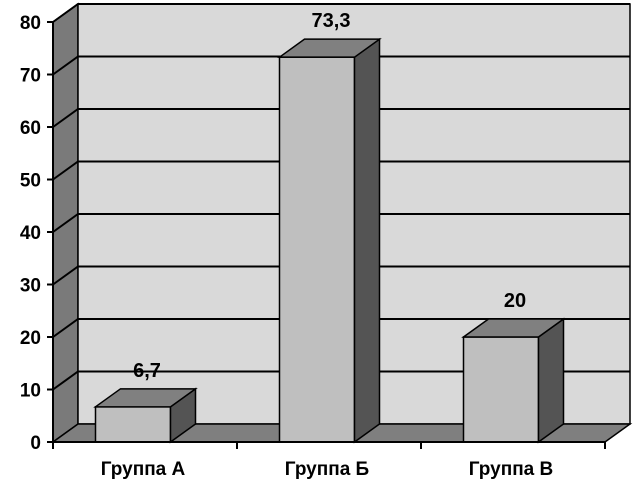 This screenshot has height=484, width=638. Describe the element at coordinates (143, 469) in the screenshot. I see `x-category-label: Группа А` at that location.